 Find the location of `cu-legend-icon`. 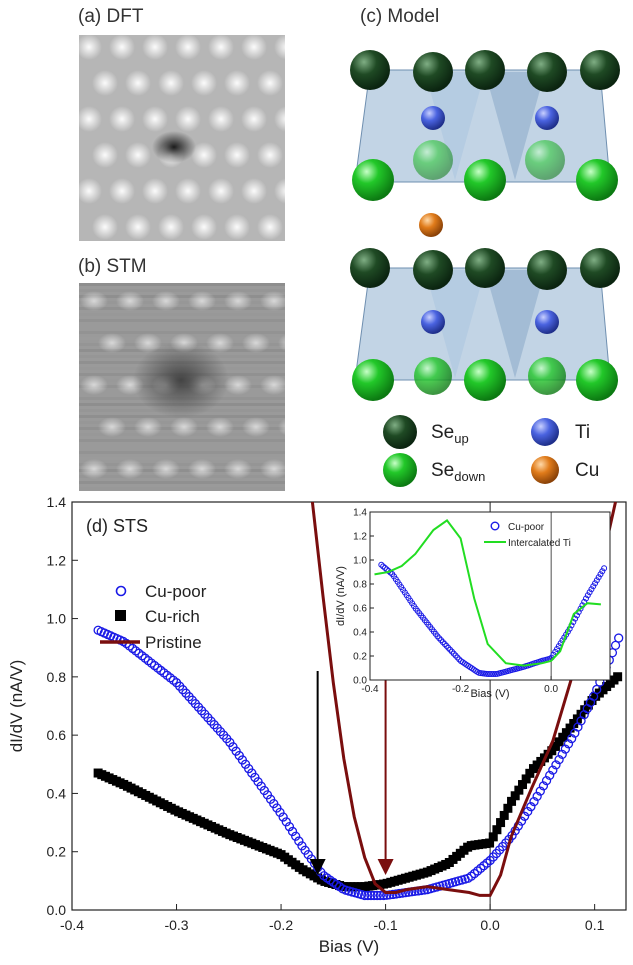

cu-legend-icon is located at coordinates (545, 470).